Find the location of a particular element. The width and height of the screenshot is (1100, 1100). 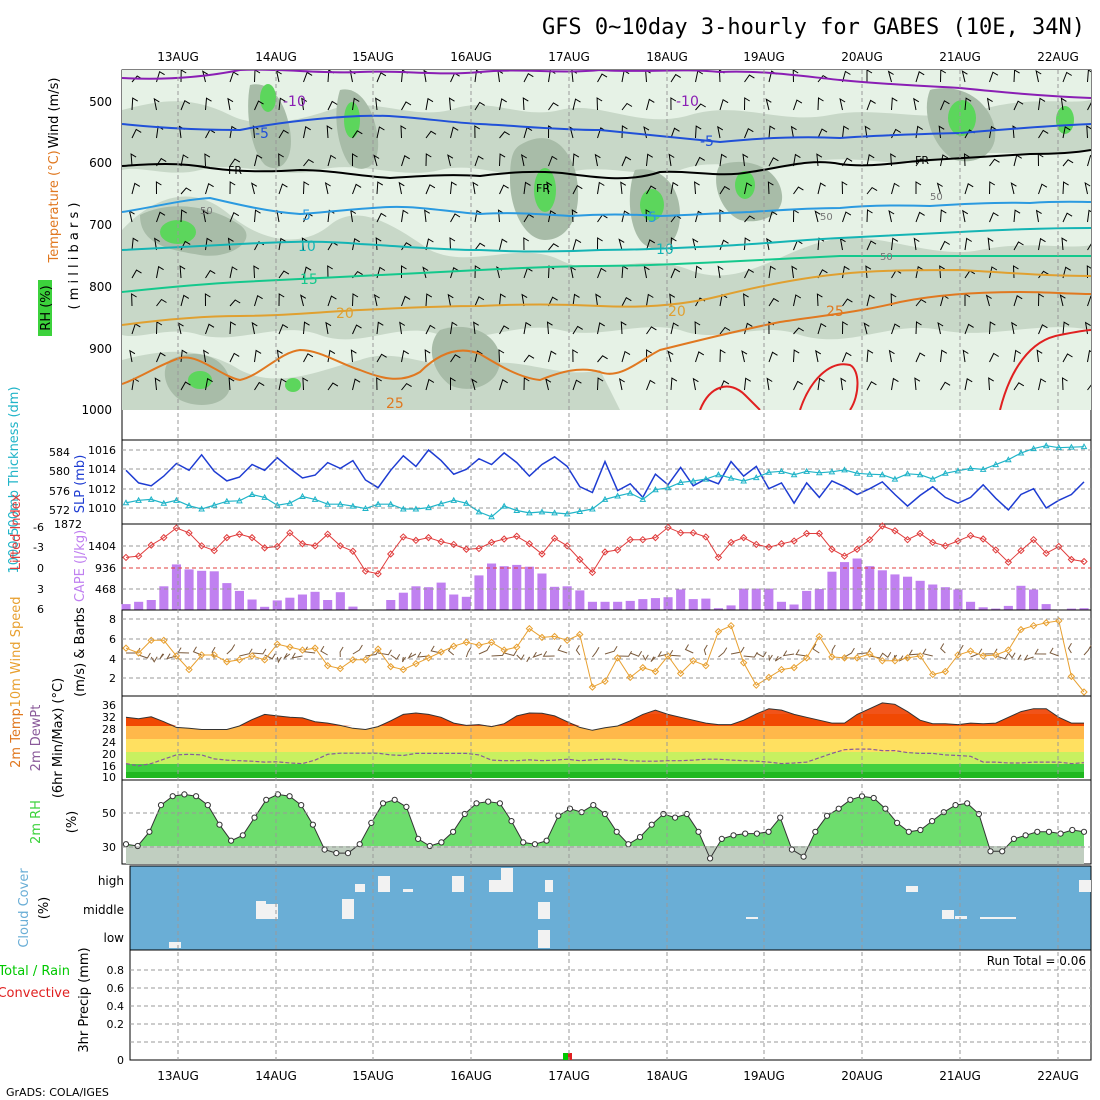

label-15: 15 is located at coordinates (309, 280).